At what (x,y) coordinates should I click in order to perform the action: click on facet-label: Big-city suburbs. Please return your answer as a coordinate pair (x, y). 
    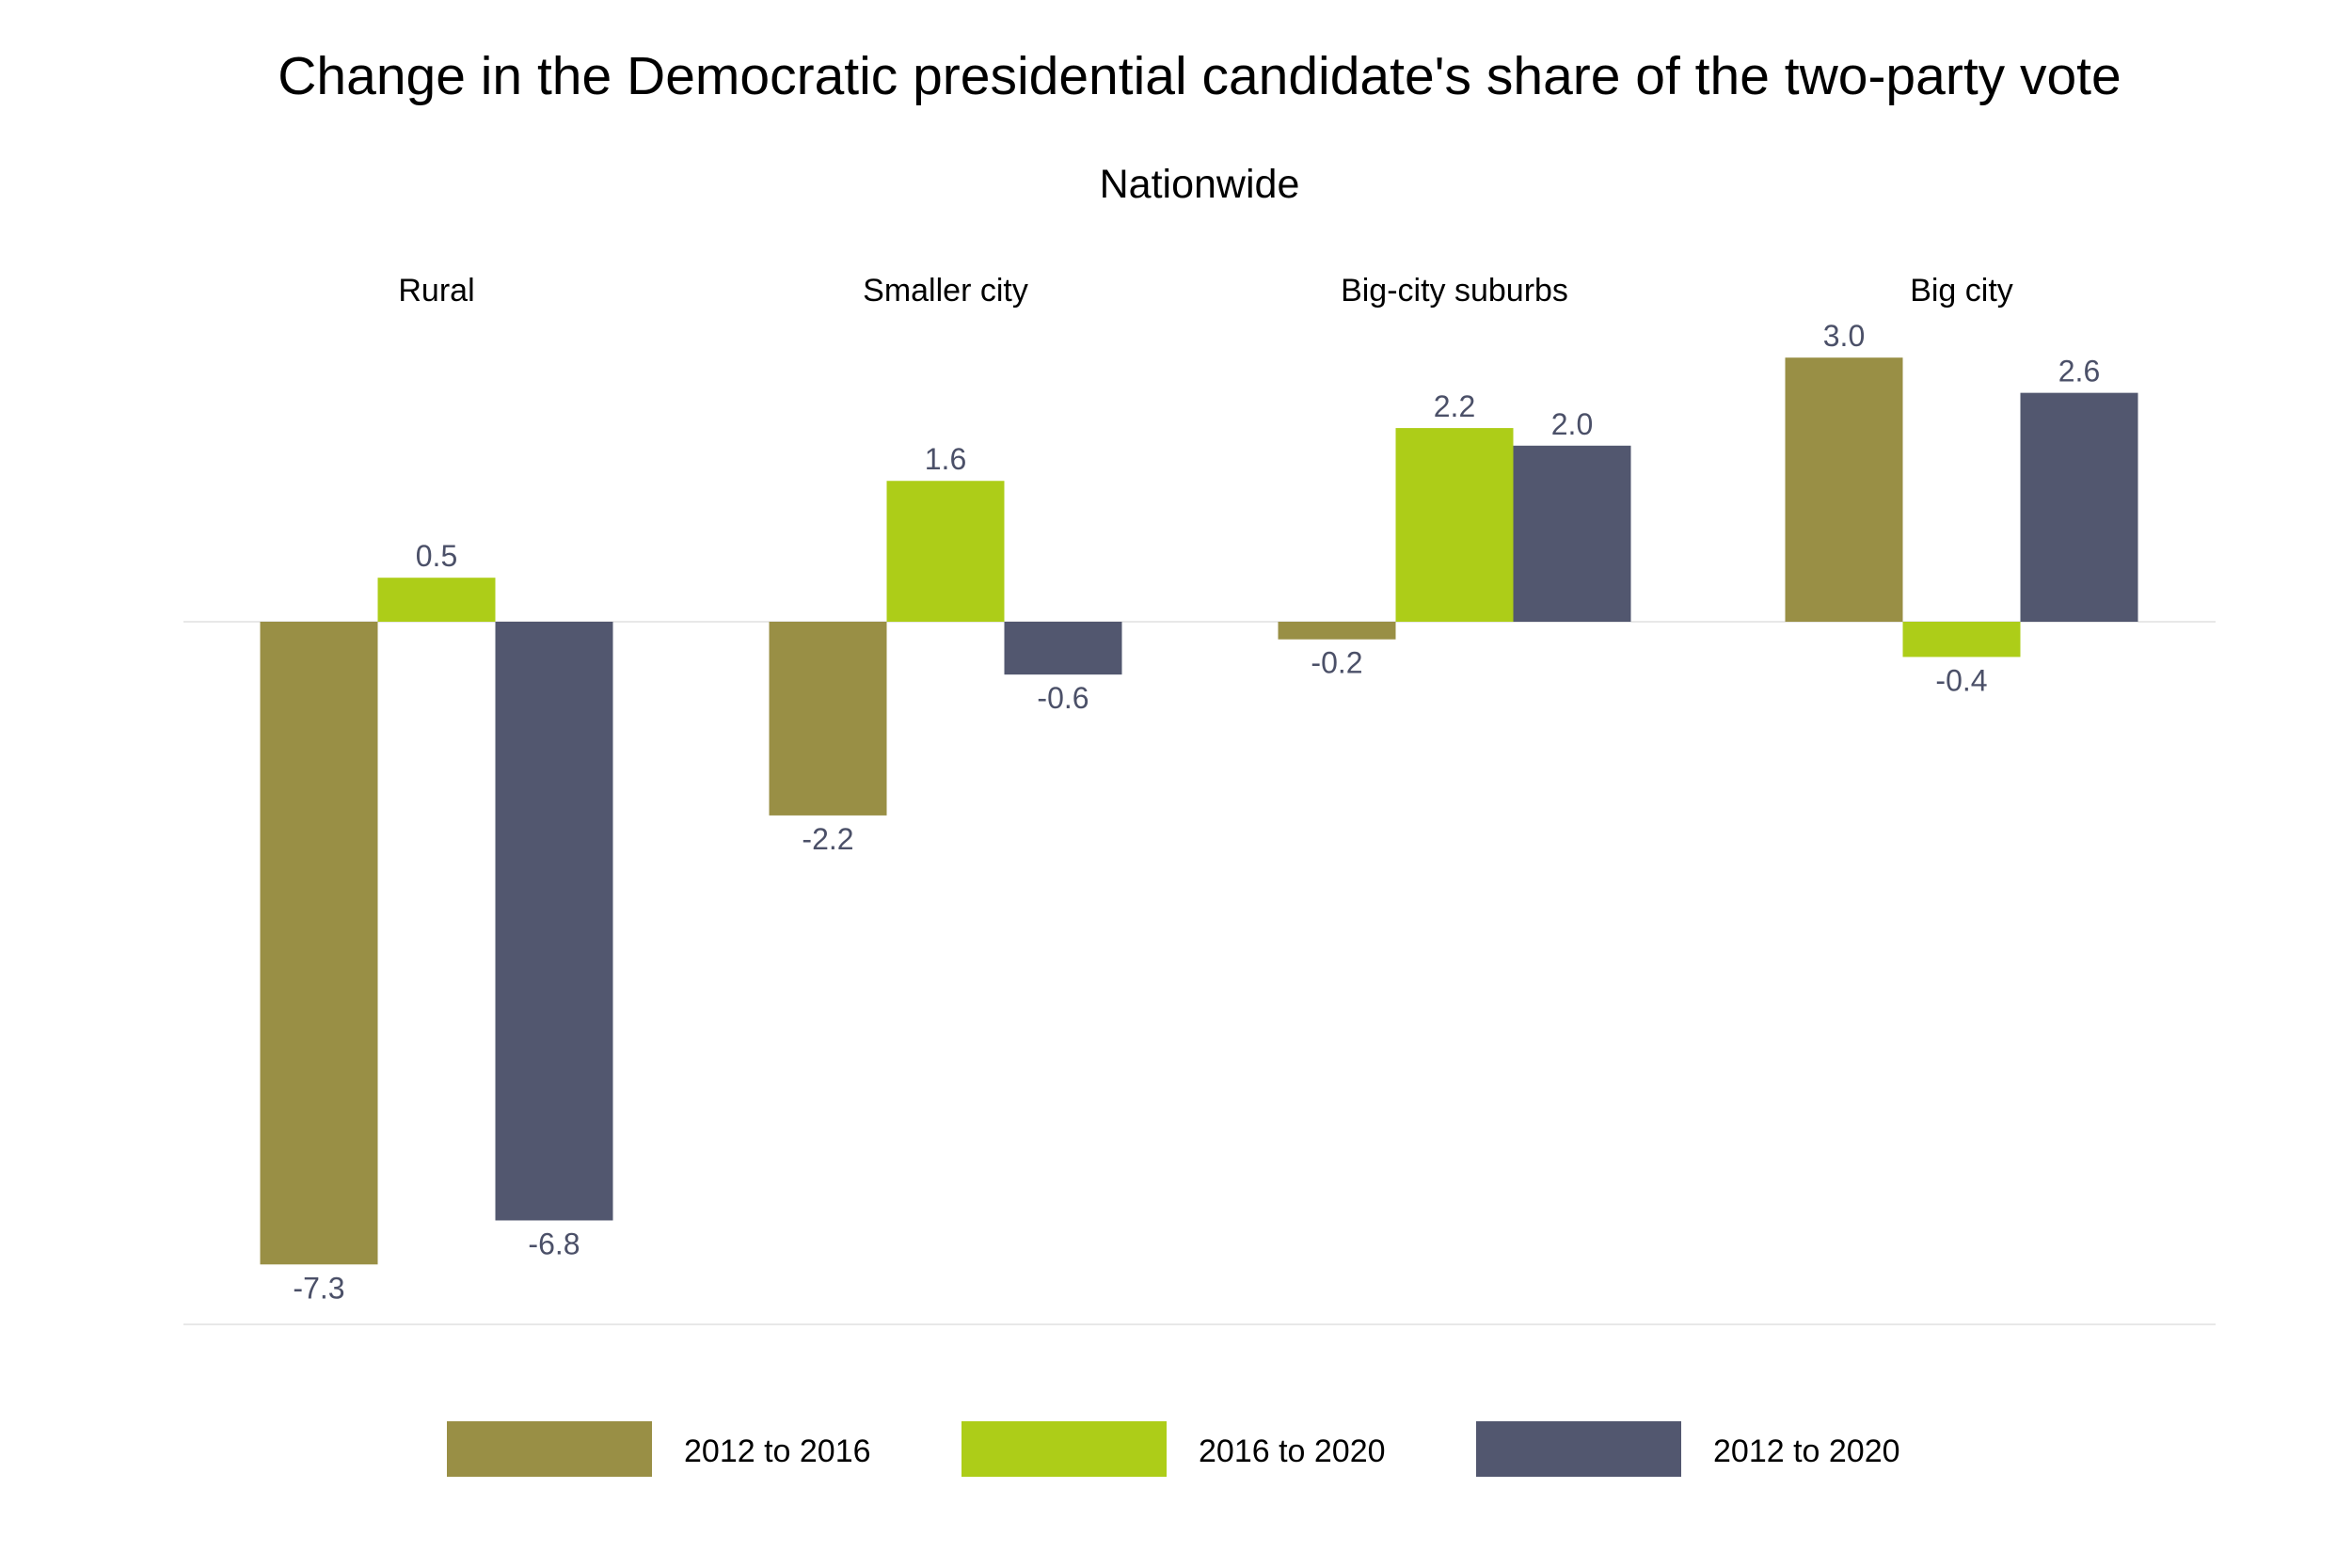
    Looking at the image, I should click on (1454, 291).